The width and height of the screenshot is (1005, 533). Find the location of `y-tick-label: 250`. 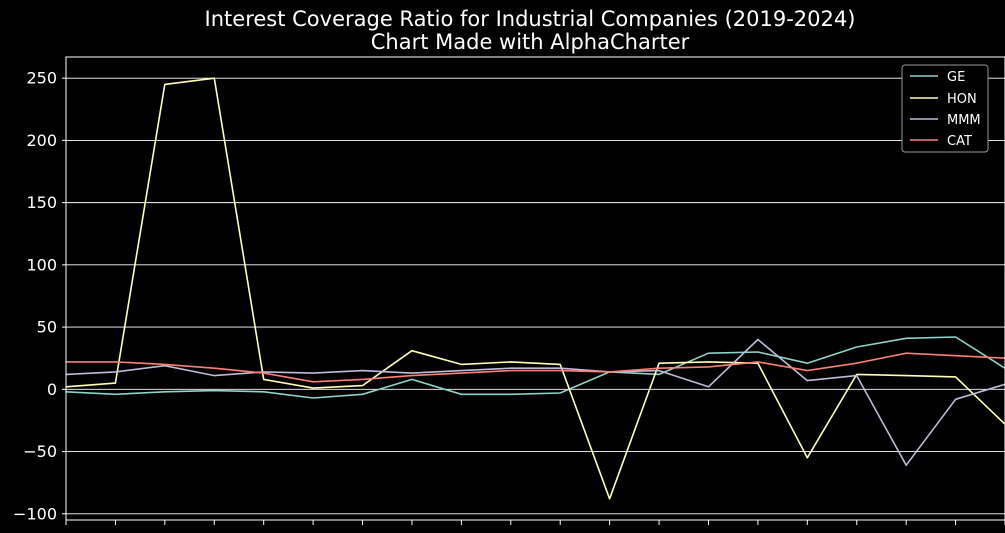

y-tick-label: 250 is located at coordinates (41, 78).